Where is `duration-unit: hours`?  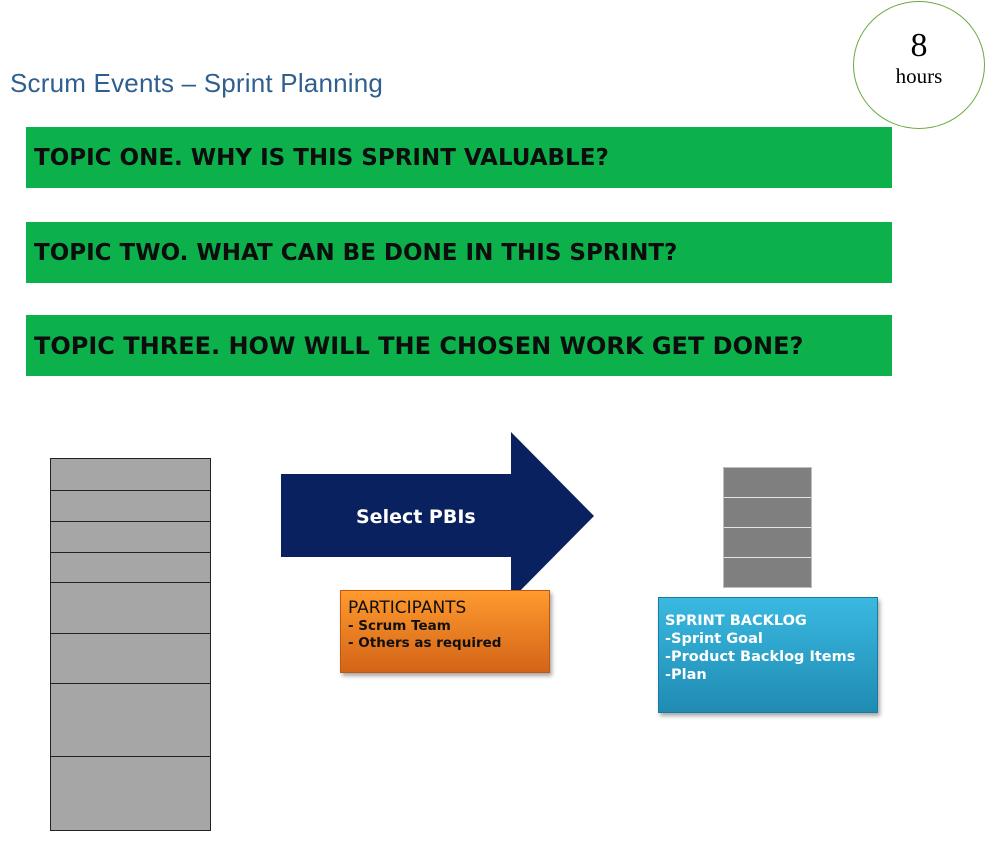
duration-unit: hours is located at coordinates (919, 76).